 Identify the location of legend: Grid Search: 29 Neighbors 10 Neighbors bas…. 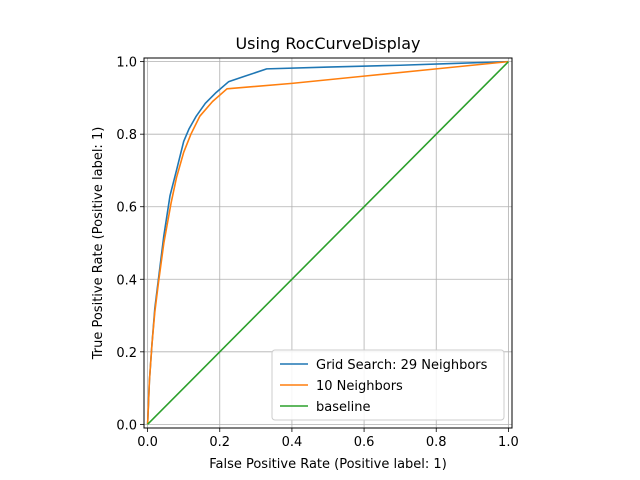
(388, 385).